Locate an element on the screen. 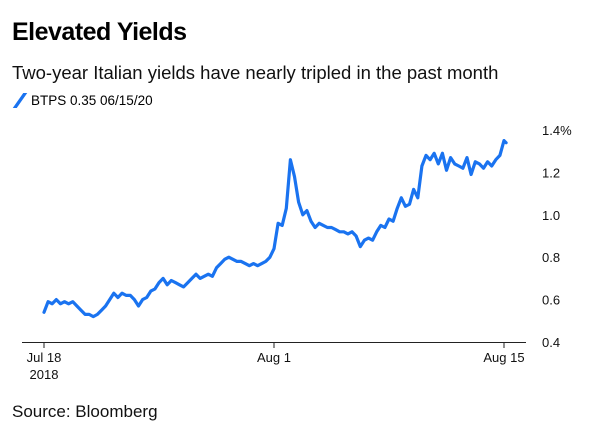 This screenshot has width=600, height=438. source-note: Source: Bloomberg is located at coordinates (85, 411).